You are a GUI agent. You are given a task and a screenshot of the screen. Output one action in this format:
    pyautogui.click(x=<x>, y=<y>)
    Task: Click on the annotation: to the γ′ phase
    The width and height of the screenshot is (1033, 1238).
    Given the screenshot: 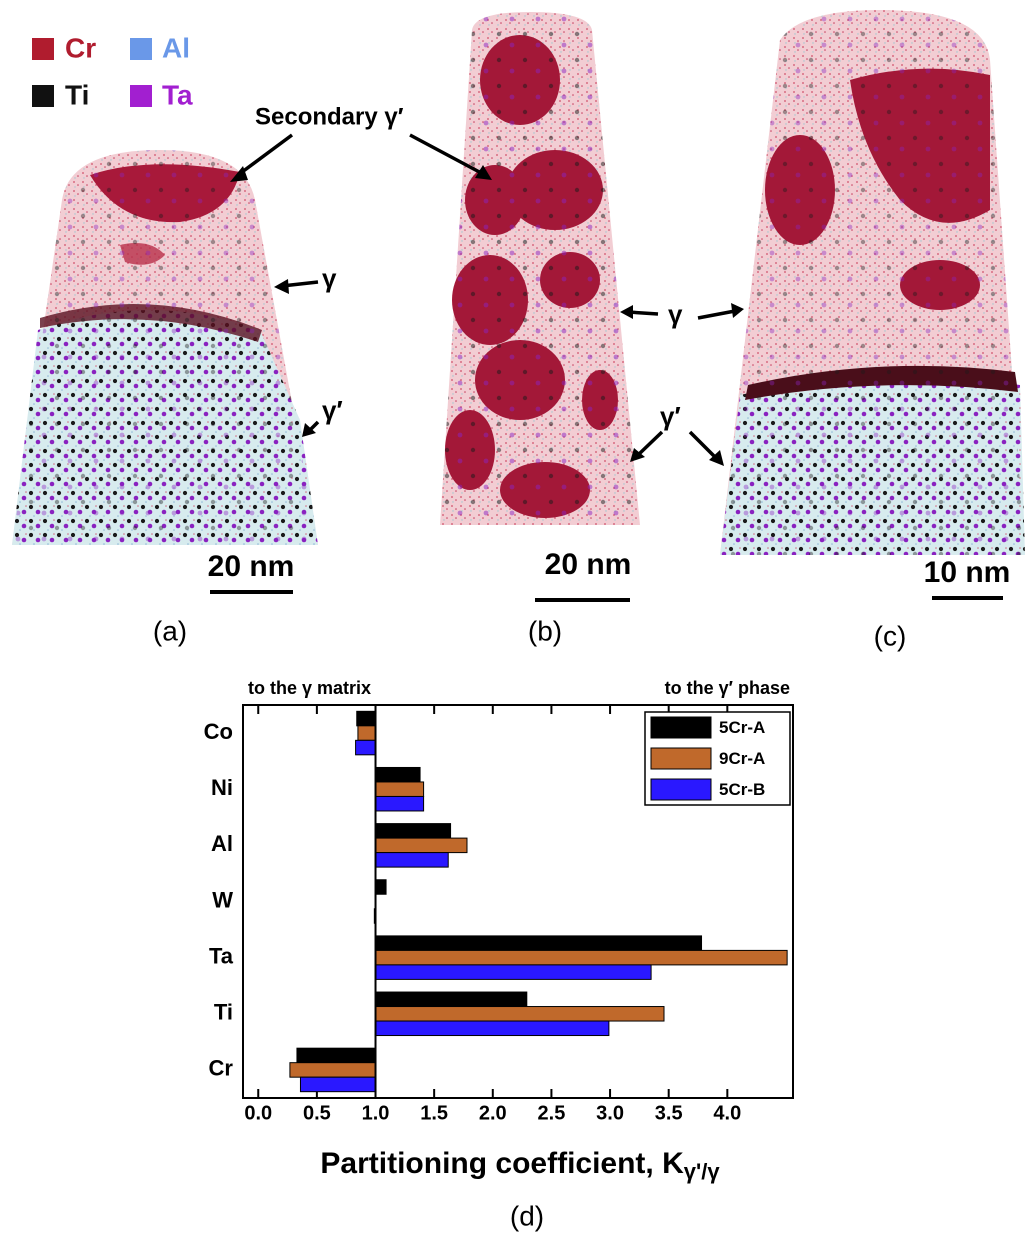 What is the action you would take?
    pyautogui.click(x=727, y=688)
    